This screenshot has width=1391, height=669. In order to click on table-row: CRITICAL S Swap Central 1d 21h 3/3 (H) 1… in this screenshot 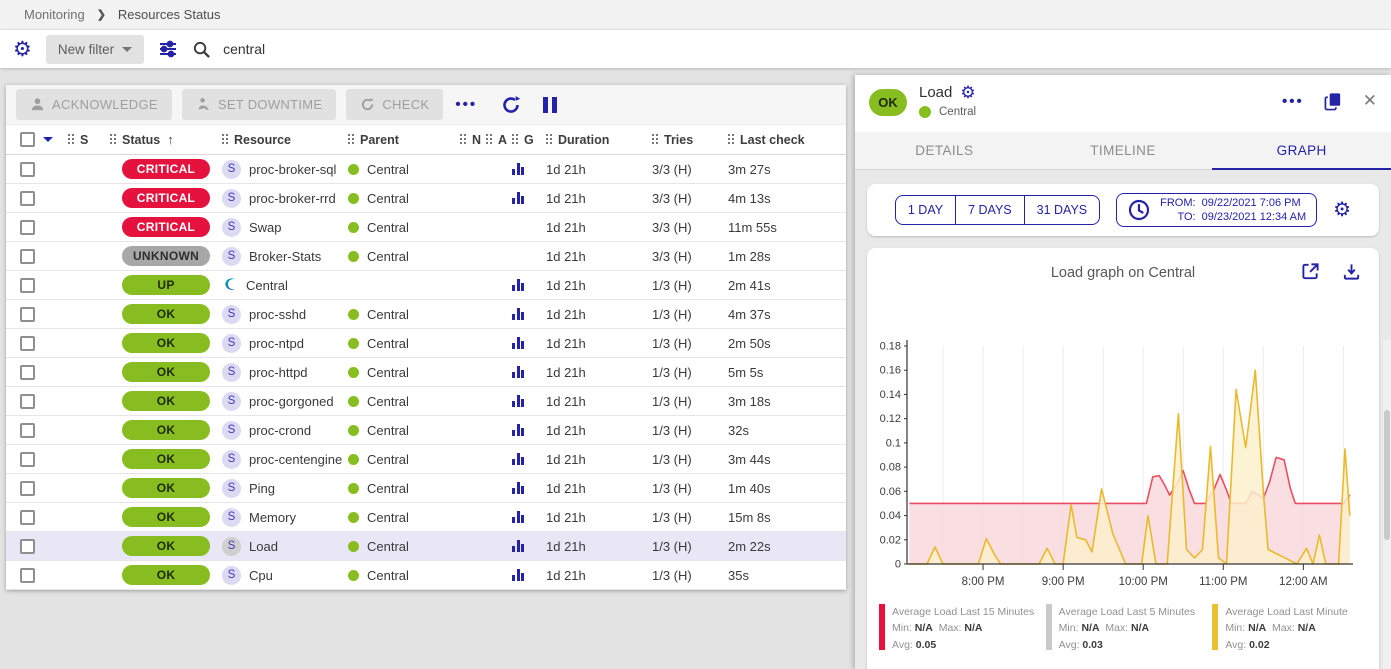, I will do `click(426, 227)`.